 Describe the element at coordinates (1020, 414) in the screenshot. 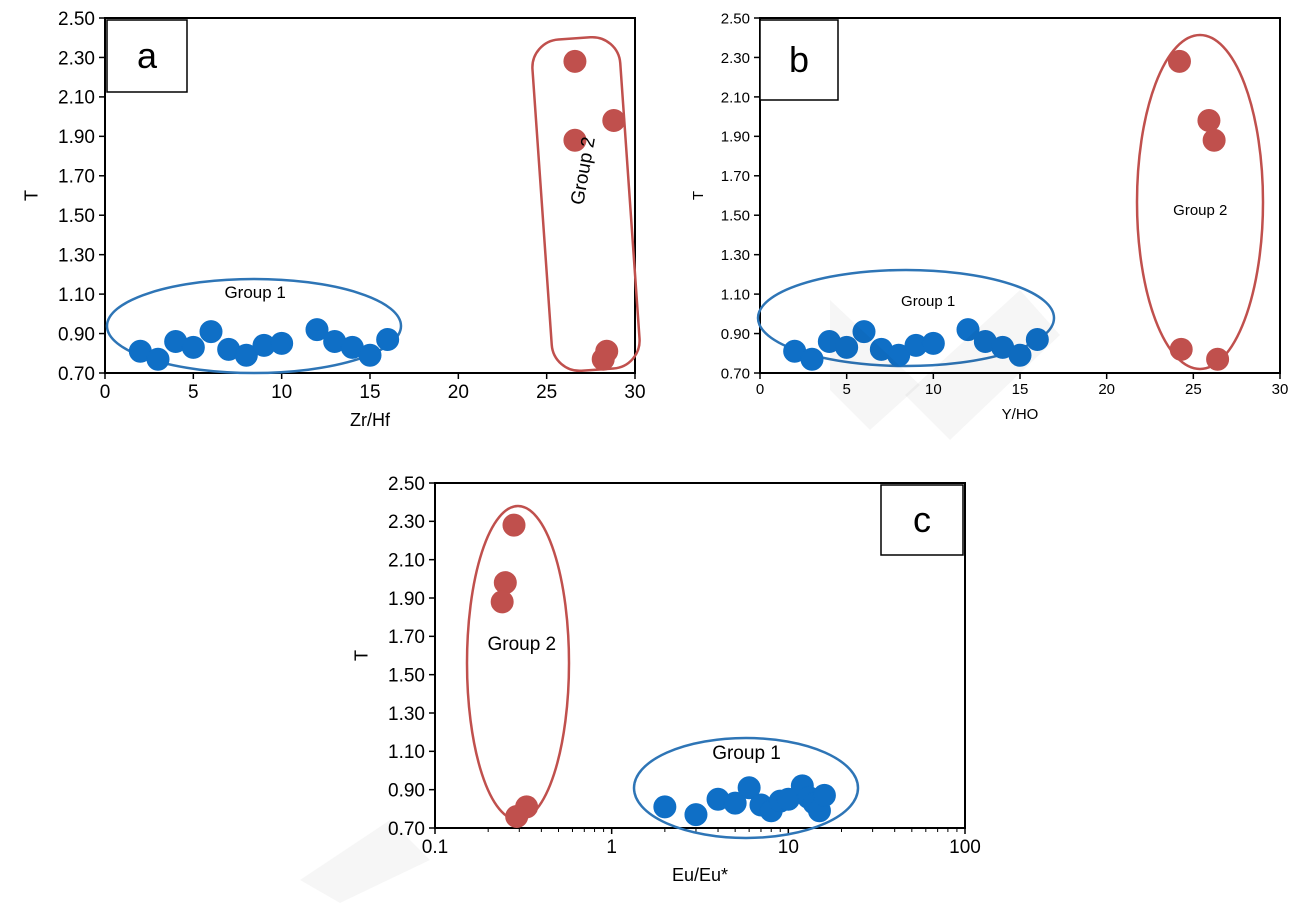

I see `x-axis-label: Y/HO` at that location.